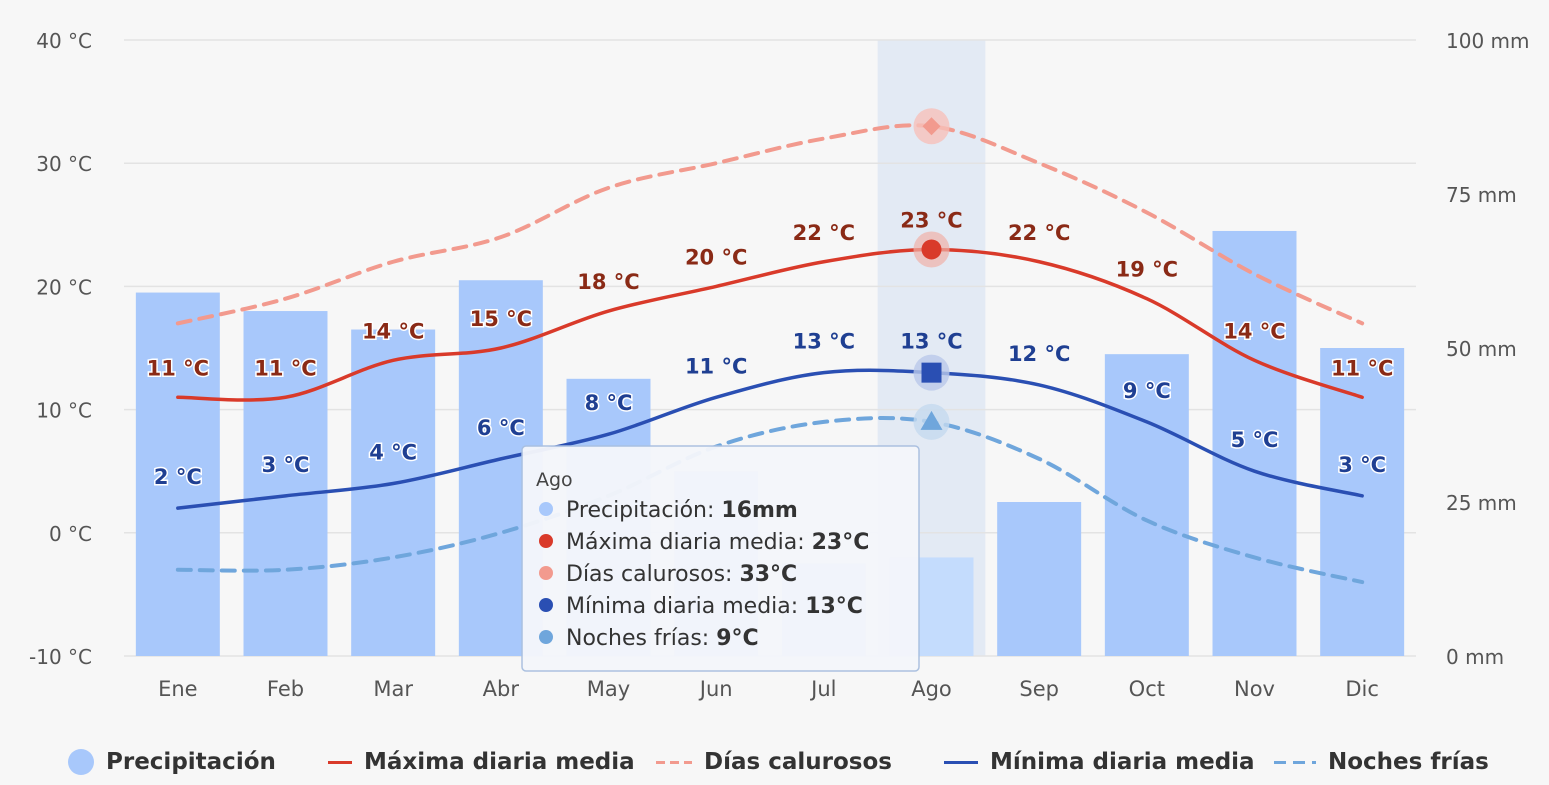 The height and width of the screenshot is (785, 1549). What do you see at coordinates (931, 372) in the screenshot?
I see `hover-marker-min` at bounding box center [931, 372].